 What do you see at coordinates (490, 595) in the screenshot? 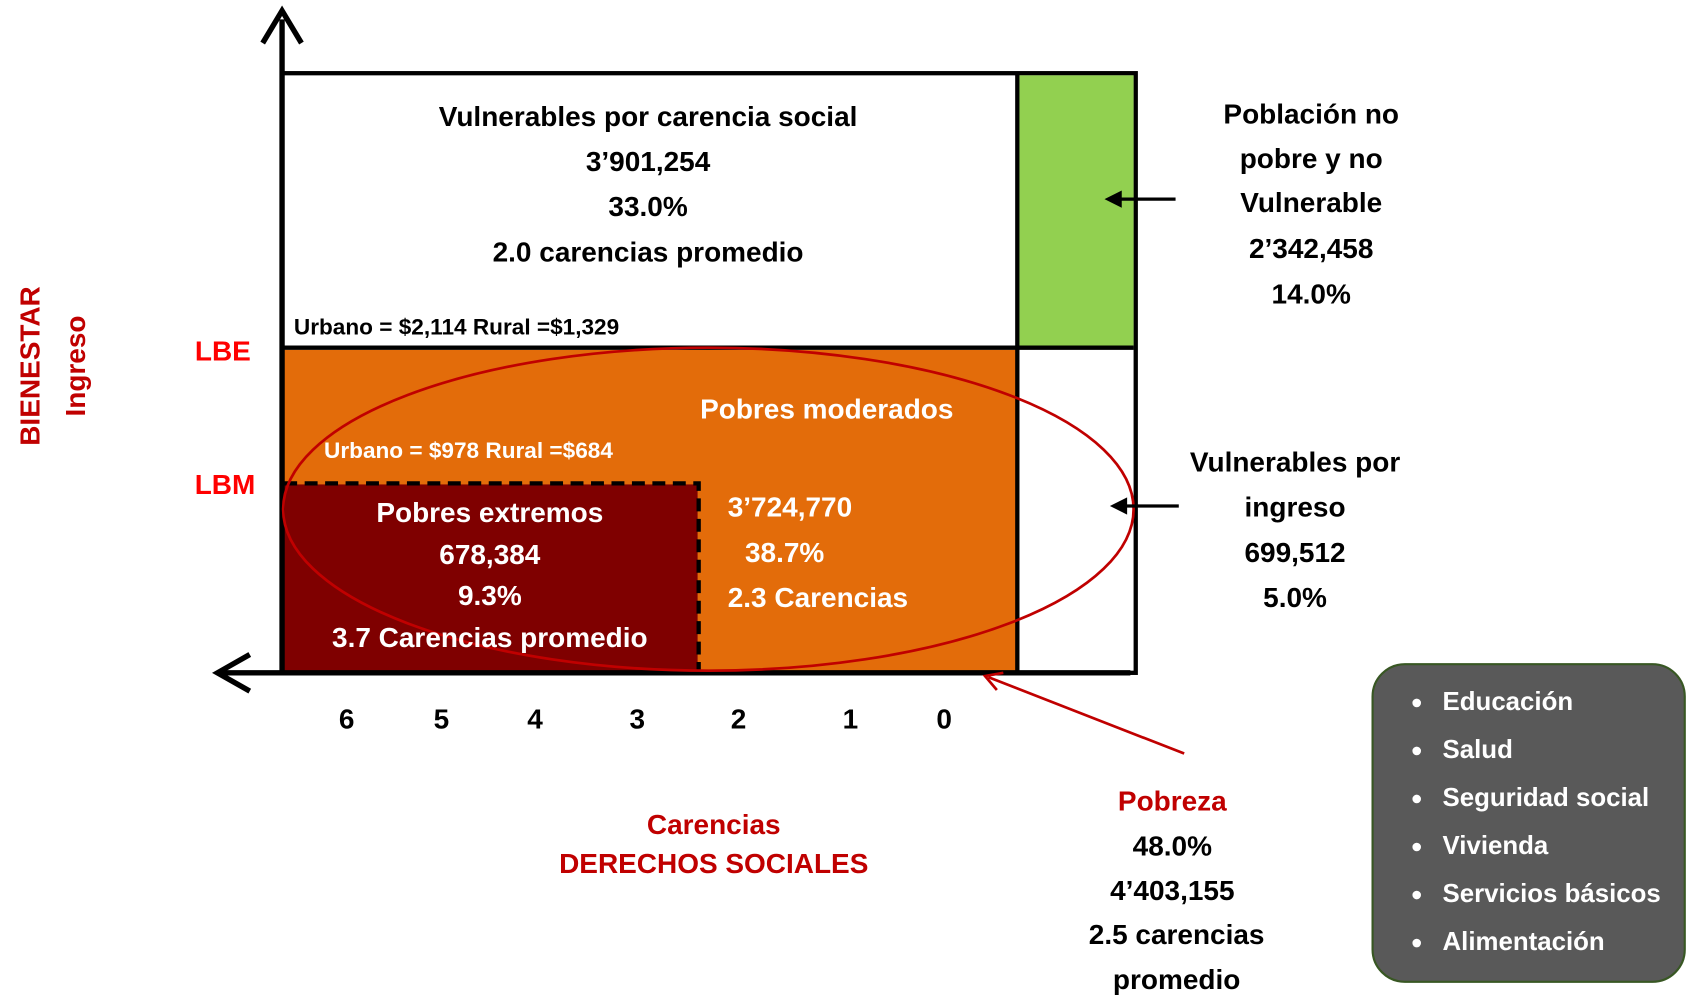
I see `pe-percent: 9.3%` at bounding box center [490, 595].